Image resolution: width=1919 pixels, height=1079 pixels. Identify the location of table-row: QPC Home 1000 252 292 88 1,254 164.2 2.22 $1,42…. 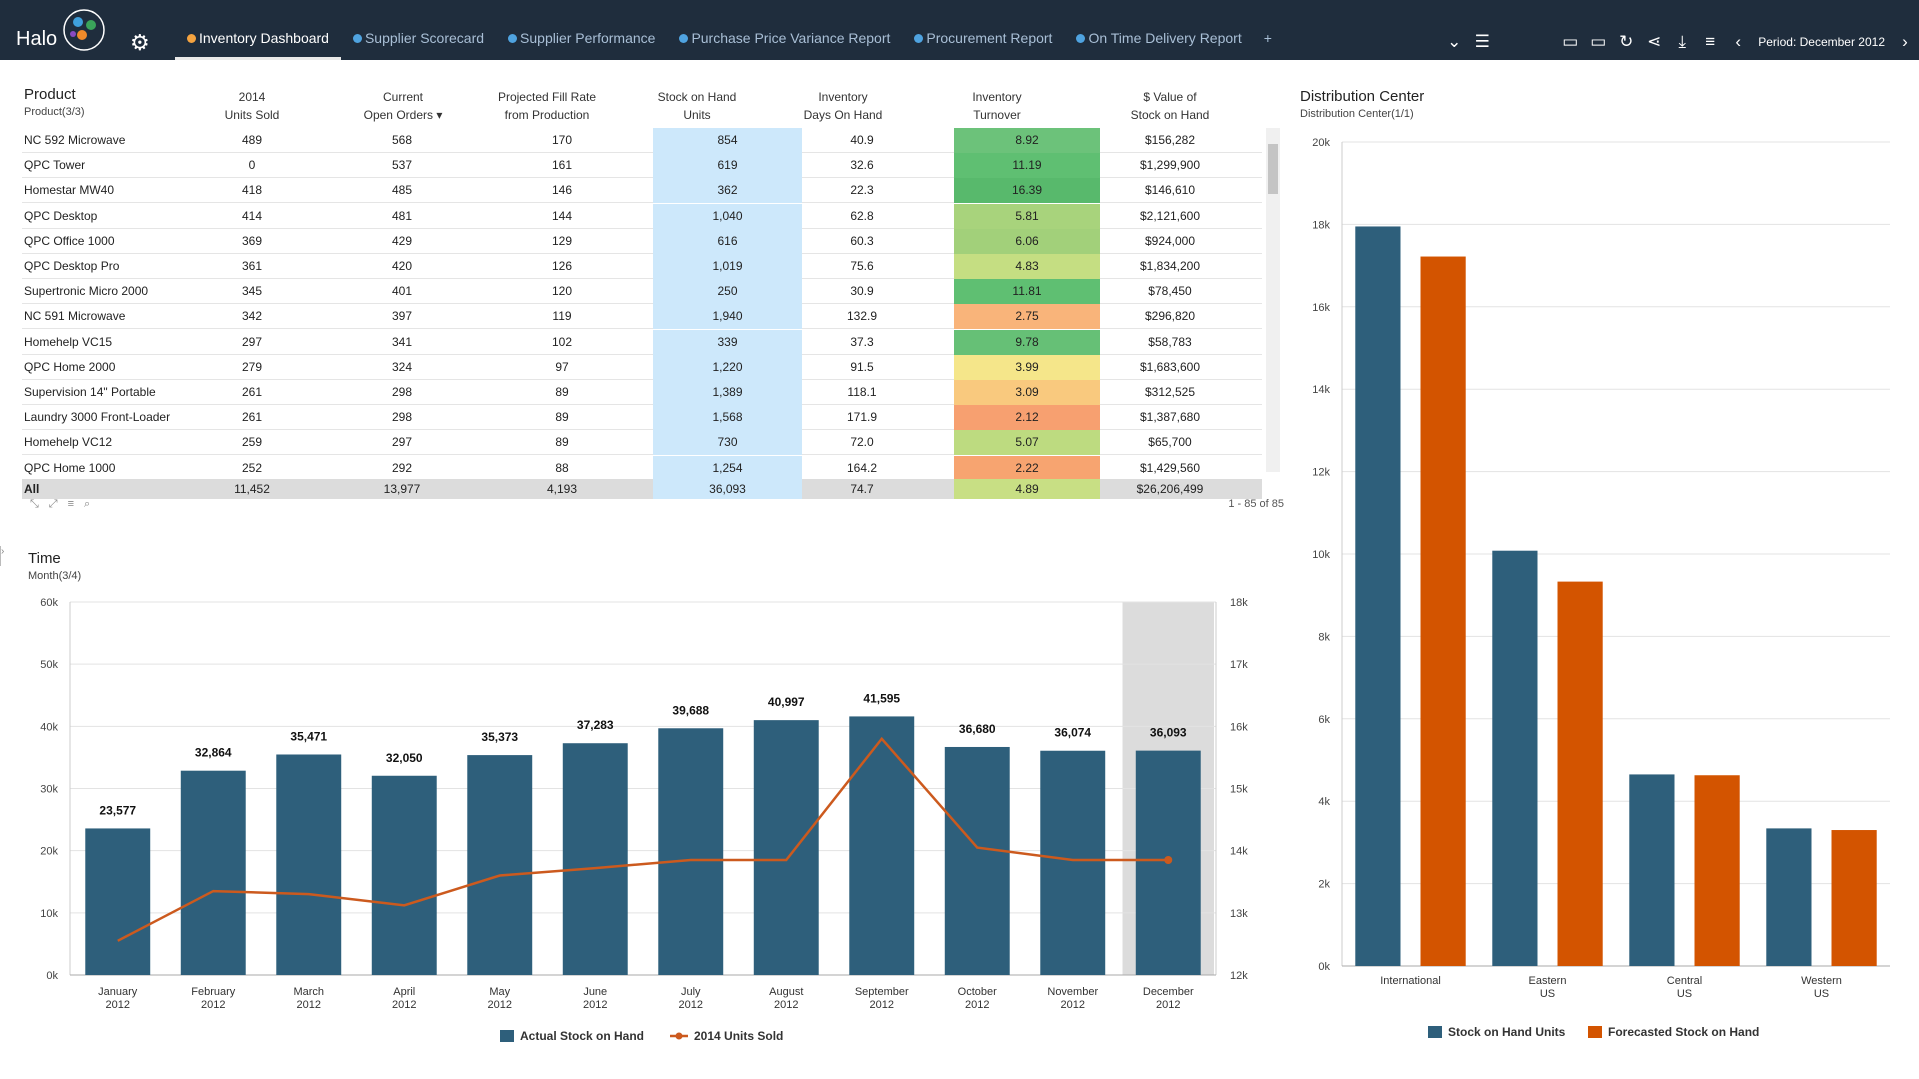
(642, 468).